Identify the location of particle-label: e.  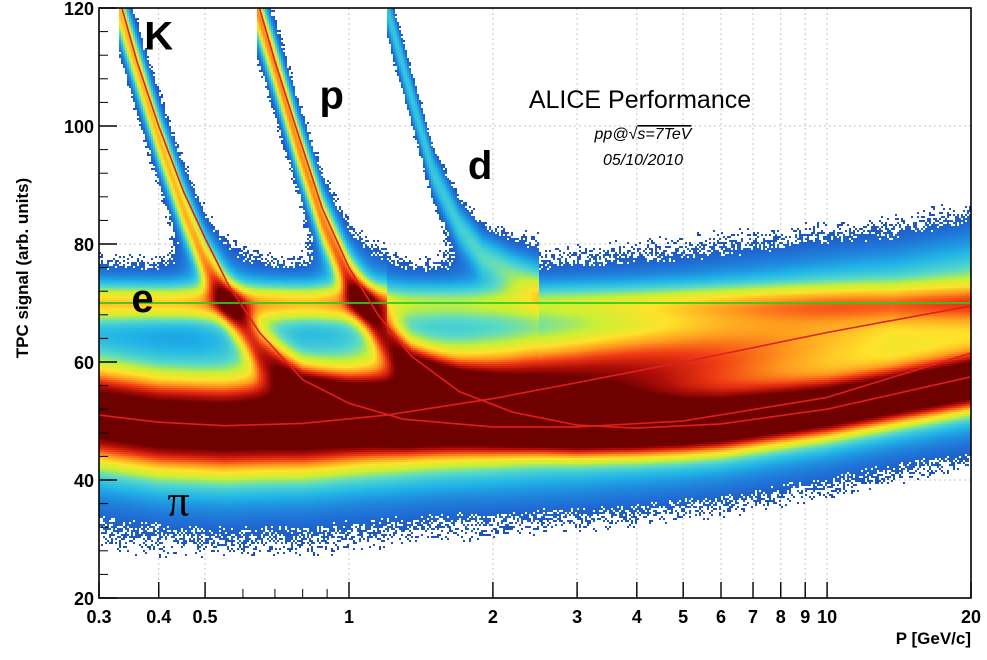
(142, 299).